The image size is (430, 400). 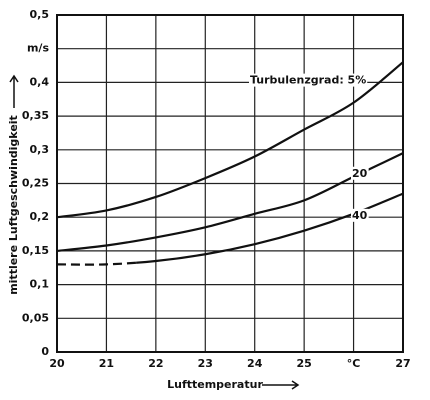 What do you see at coordinates (255, 363) in the screenshot?
I see `x-tick-label: 24` at bounding box center [255, 363].